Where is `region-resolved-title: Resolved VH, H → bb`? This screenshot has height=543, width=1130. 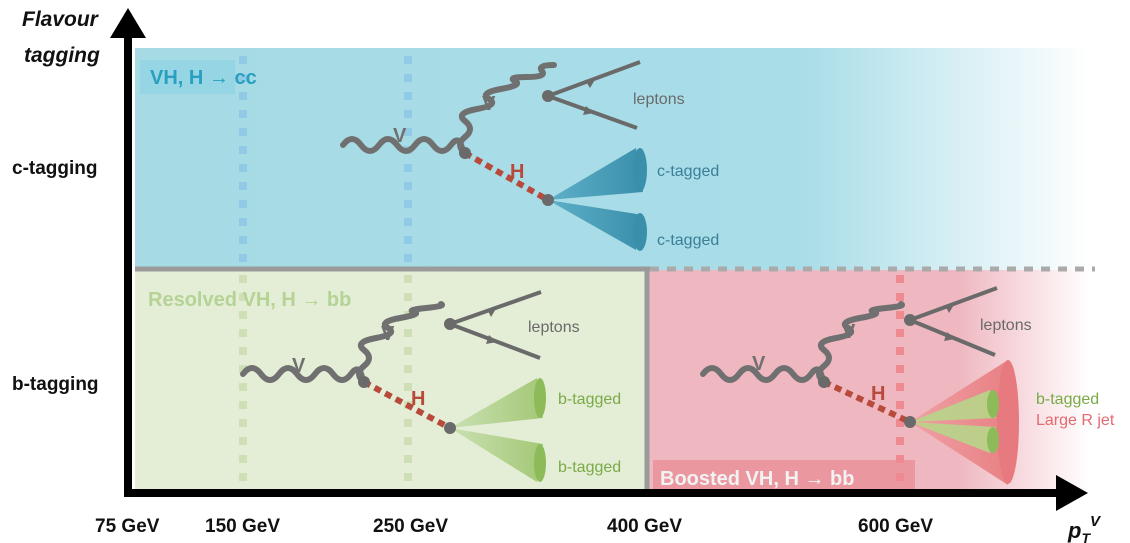 region-resolved-title: Resolved VH, H → bb is located at coordinates (249, 300).